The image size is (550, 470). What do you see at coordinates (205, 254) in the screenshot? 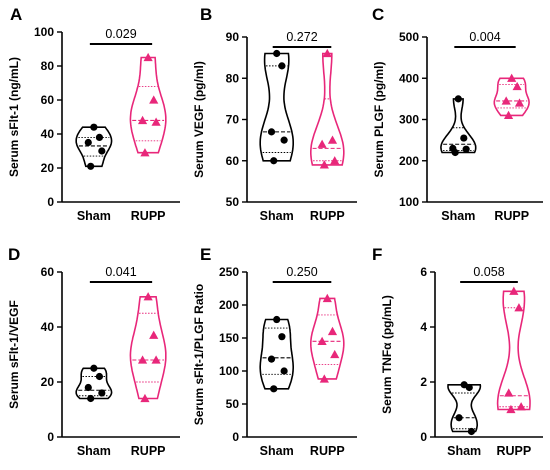
I see `panel-letter: E` at bounding box center [205, 254].